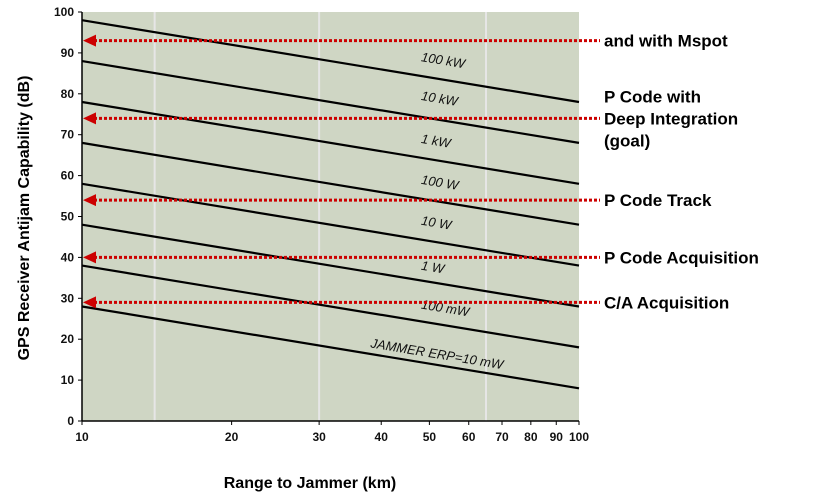  I want to click on x-tick-label: 20, so click(232, 437).